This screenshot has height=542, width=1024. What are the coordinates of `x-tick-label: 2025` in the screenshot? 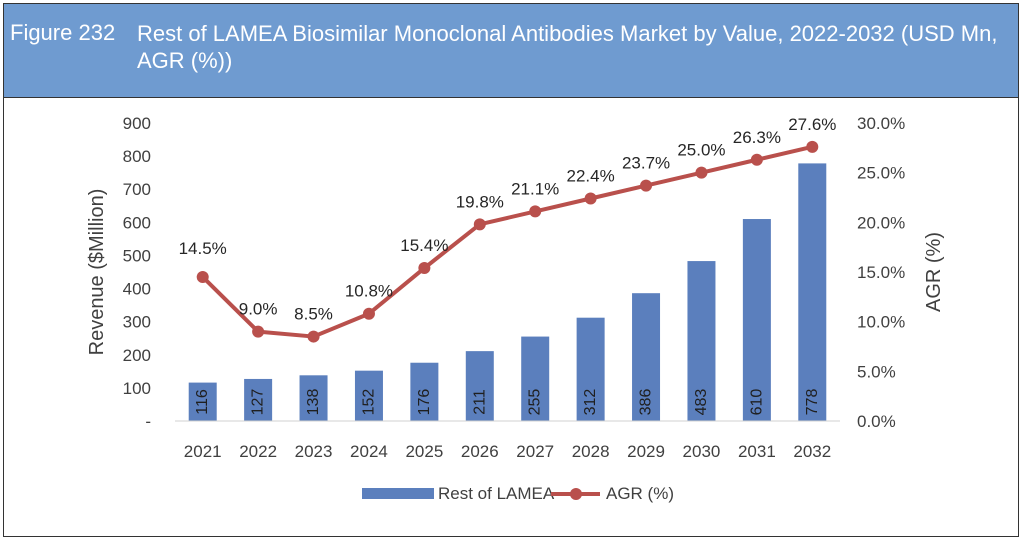 It's located at (424, 451).